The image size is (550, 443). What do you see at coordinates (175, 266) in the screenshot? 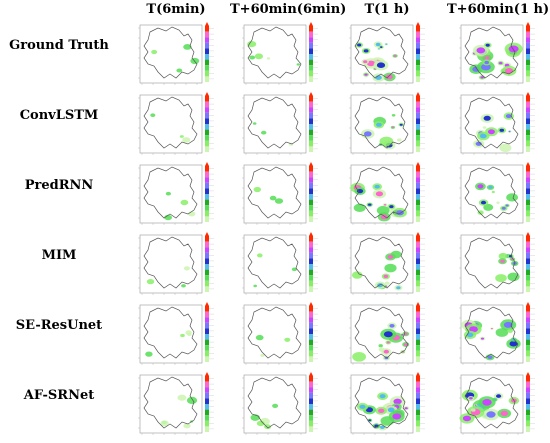
I see `map-panel-mim-t6` at bounding box center [175, 266].